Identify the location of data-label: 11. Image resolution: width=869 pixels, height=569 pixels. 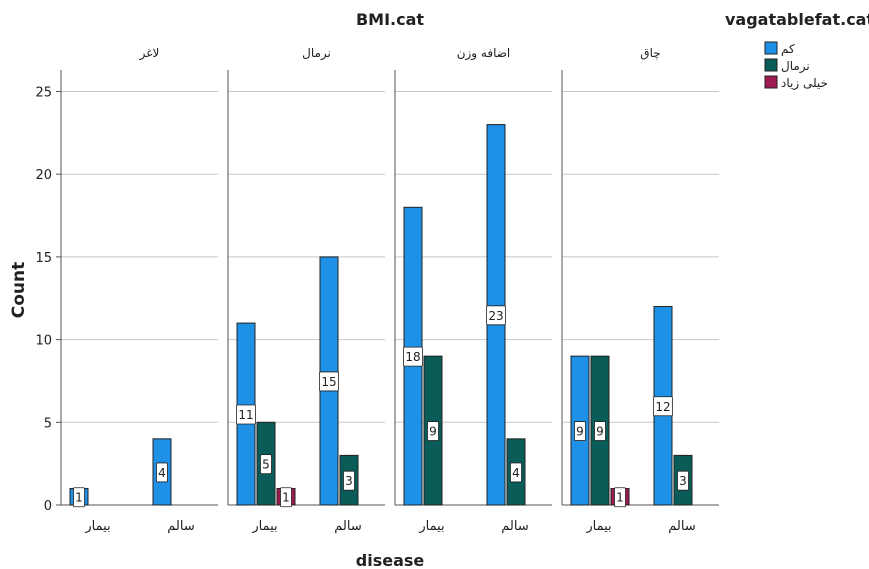
(245, 415).